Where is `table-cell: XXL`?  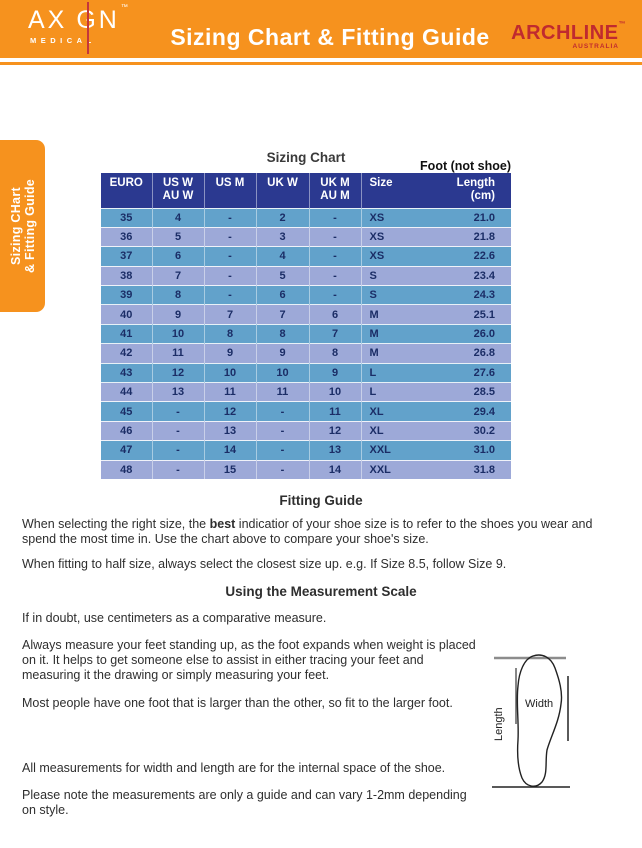 table-cell: XXL is located at coordinates (397, 469).